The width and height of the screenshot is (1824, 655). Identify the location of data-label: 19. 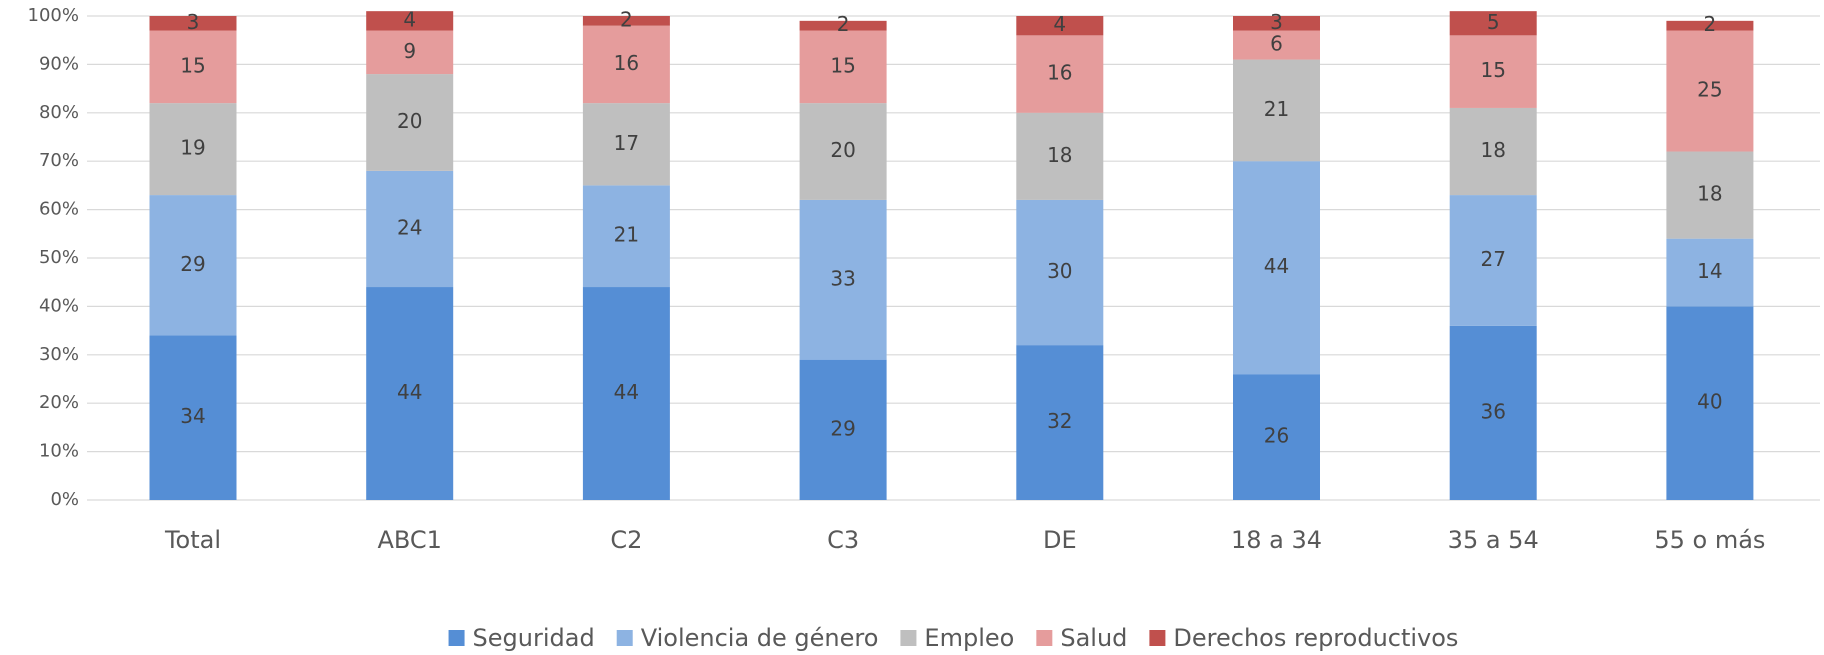
(192, 148).